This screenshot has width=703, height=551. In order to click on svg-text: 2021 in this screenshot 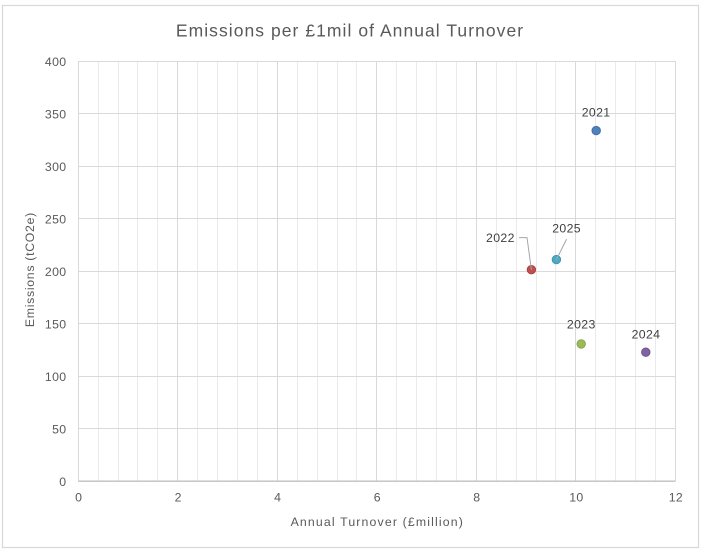, I will do `click(596, 113)`.